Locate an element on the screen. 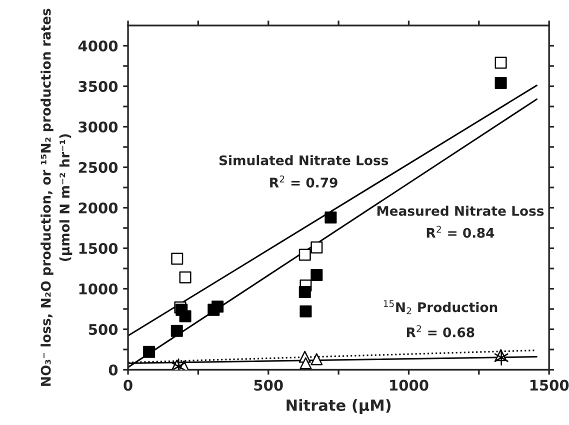 The width and height of the screenshot is (569, 425). y-tick-label: 1000 is located at coordinates (98, 288).